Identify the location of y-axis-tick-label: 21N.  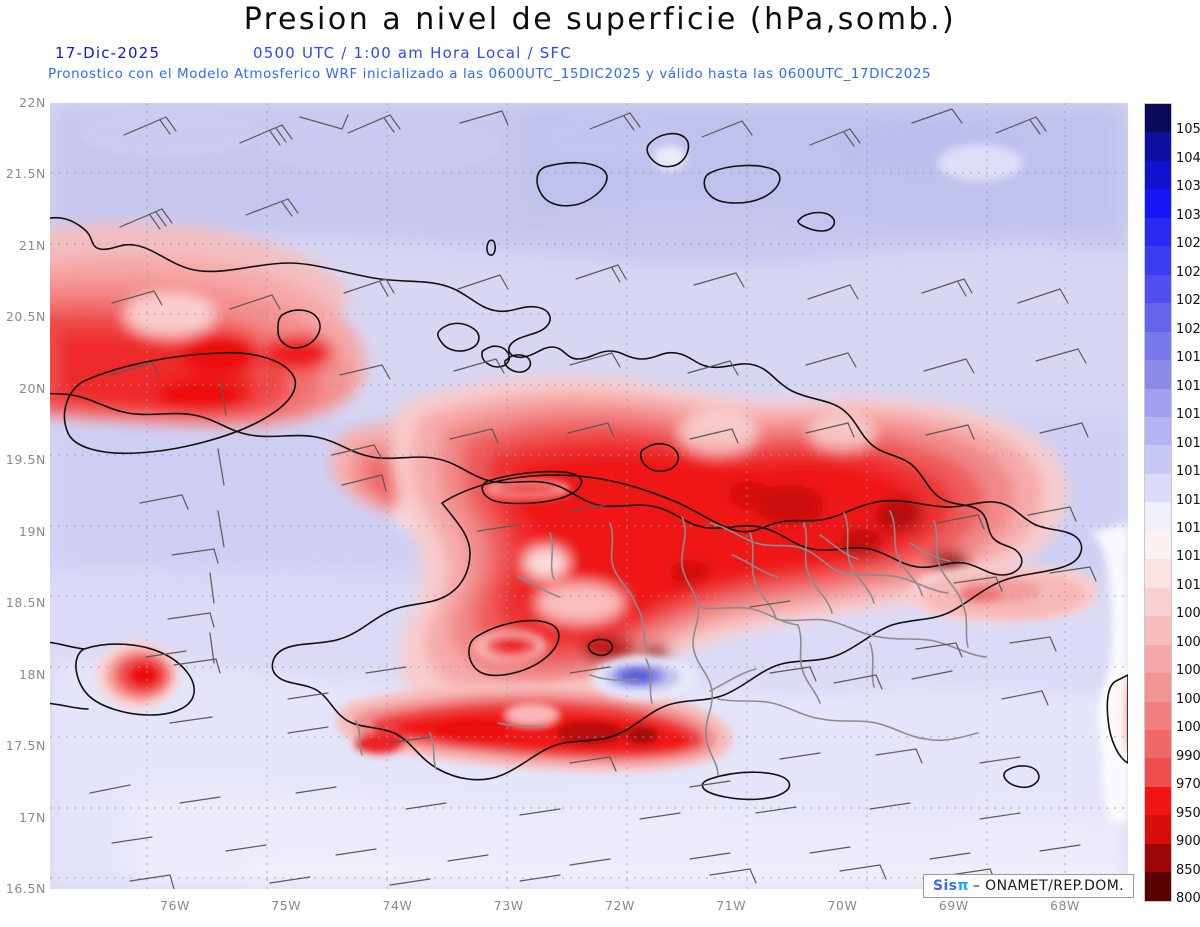
(32, 245).